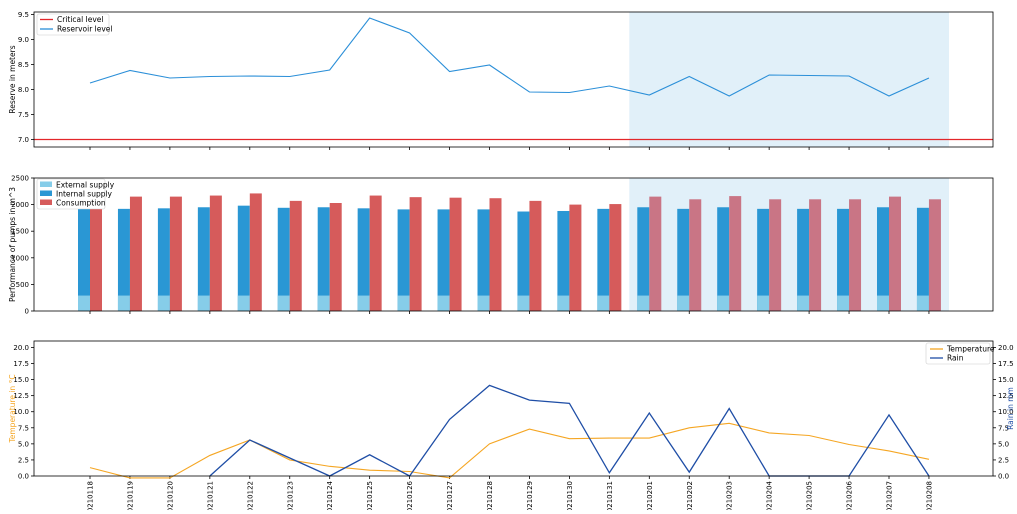  Describe the element at coordinates (170, 495) in the screenshot. I see `date-tick-label: 20210120` at that location.